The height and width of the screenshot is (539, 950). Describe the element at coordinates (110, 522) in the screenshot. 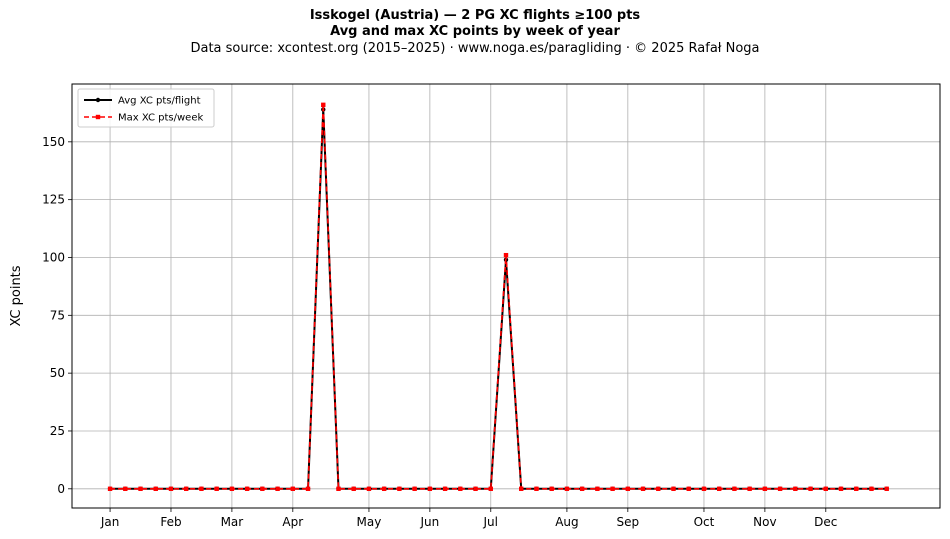

I see `x-tick-label: Jan` at that location.